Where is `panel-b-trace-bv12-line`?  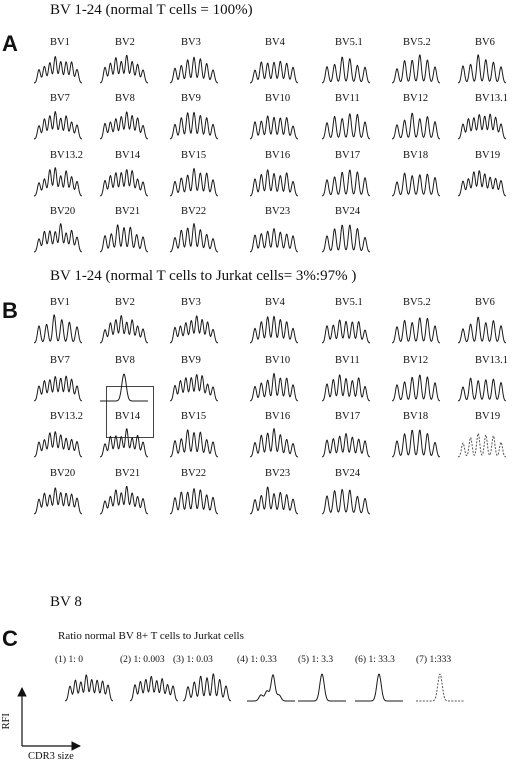 panel-b-trace-bv12-line is located at coordinates (416, 388).